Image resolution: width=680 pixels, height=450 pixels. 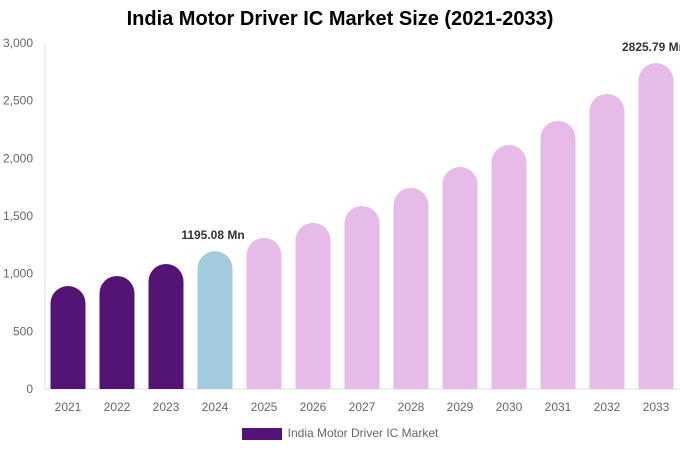 What do you see at coordinates (607, 407) in the screenshot?
I see `x-tick-label: 2032` at bounding box center [607, 407].